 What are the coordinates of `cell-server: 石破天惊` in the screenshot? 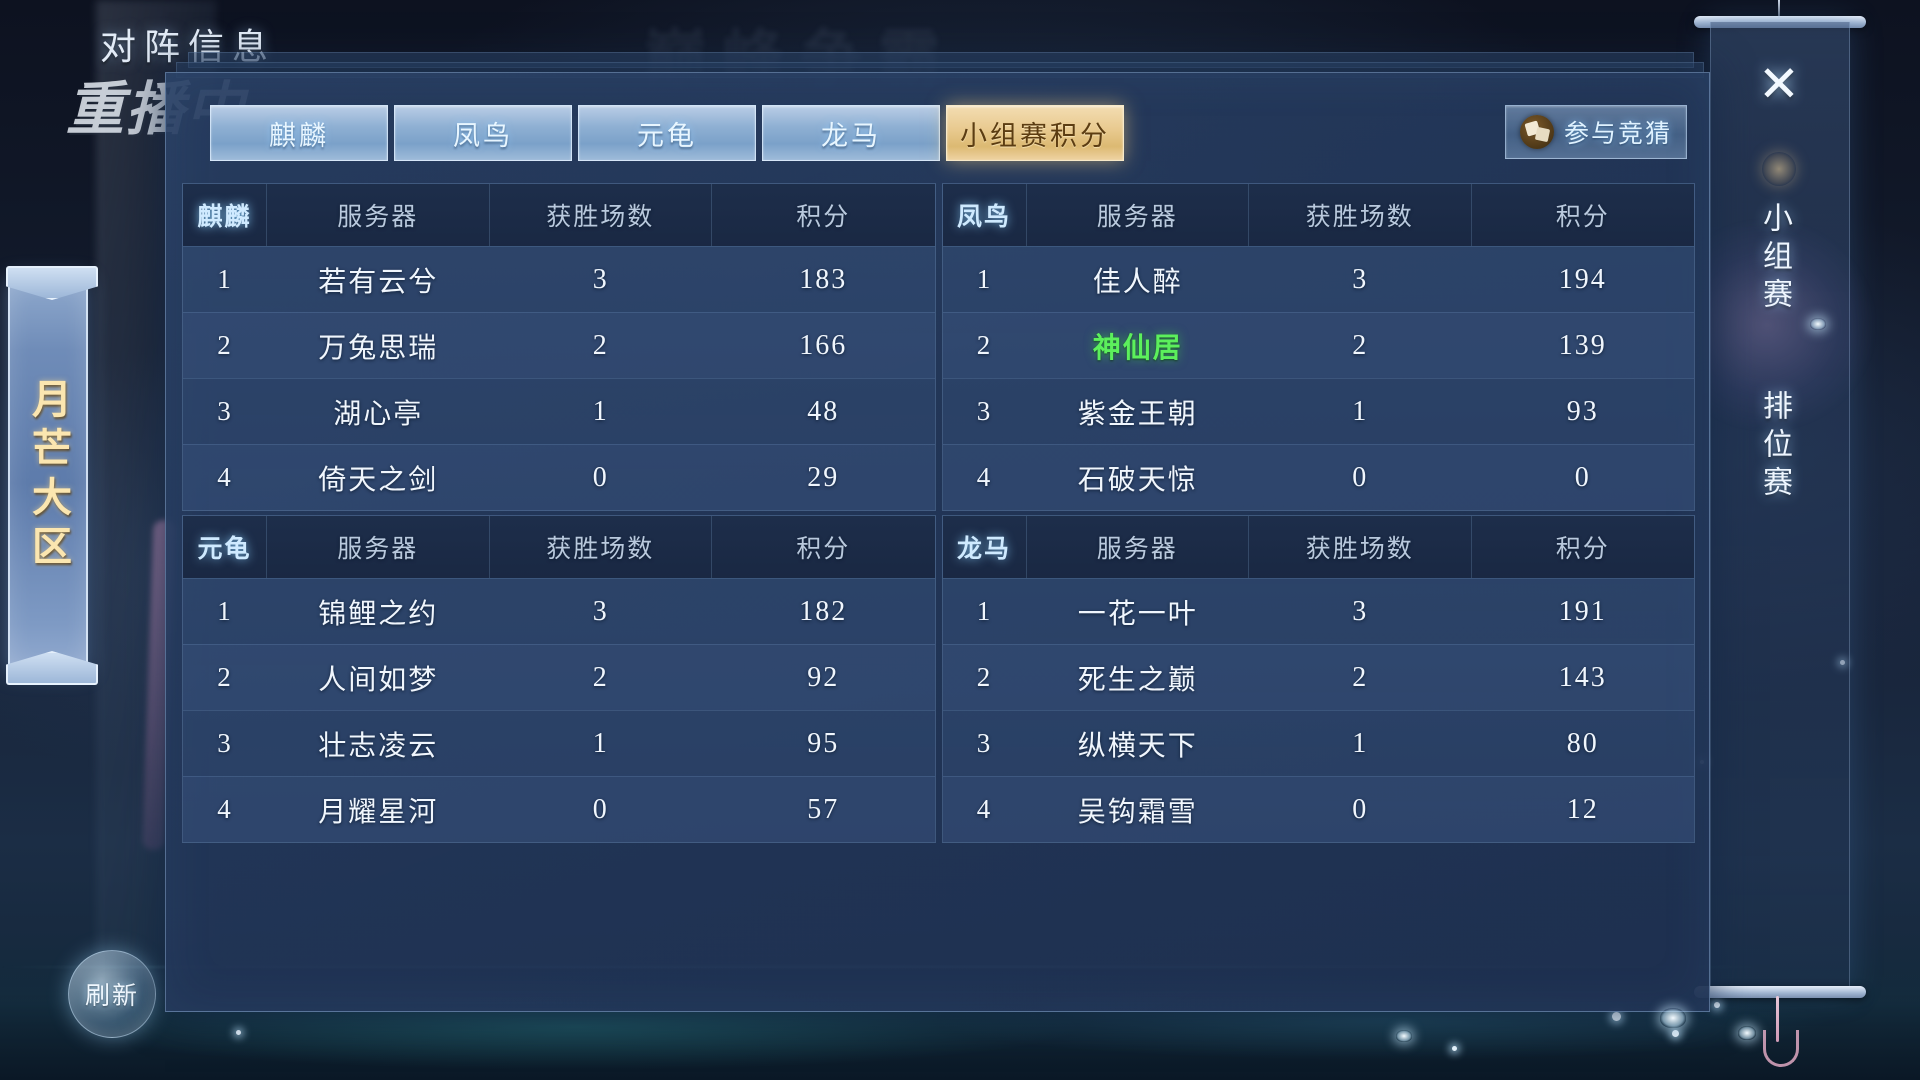 It's located at (1137, 479).